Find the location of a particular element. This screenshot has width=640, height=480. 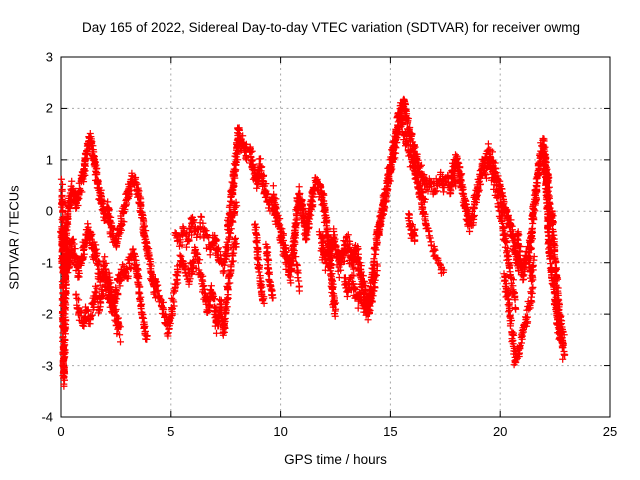

y-tick-label: -1 is located at coordinates (47, 263).